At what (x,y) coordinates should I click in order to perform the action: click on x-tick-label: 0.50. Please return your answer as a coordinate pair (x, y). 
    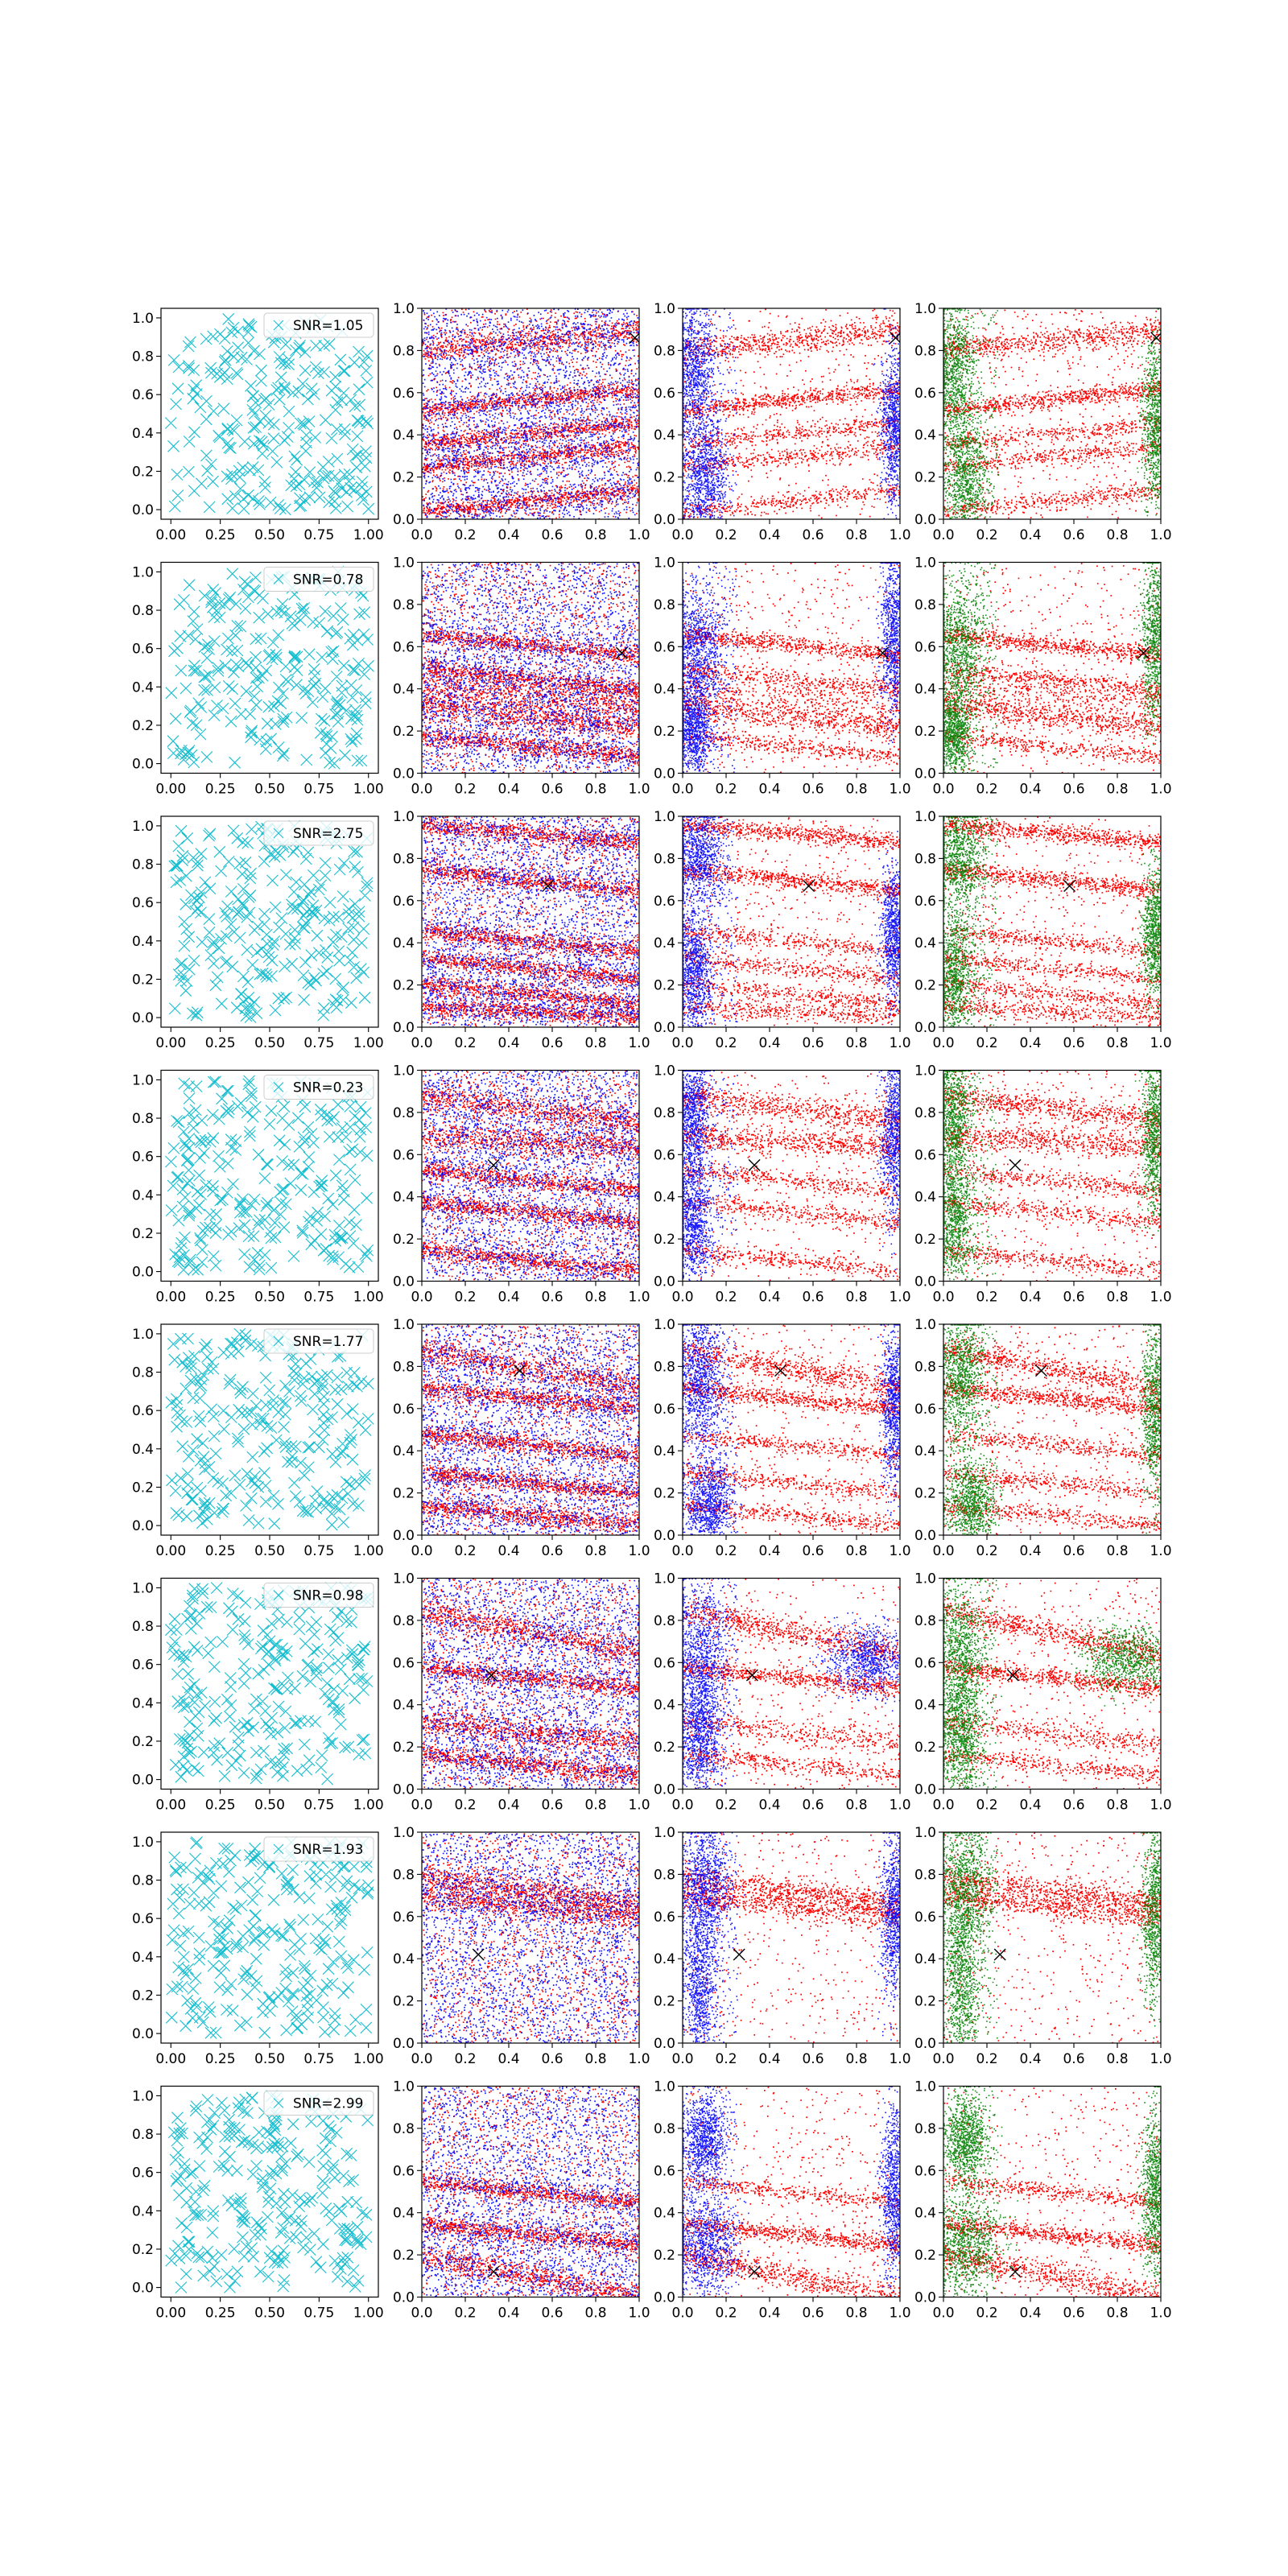
    Looking at the image, I should click on (269, 790).